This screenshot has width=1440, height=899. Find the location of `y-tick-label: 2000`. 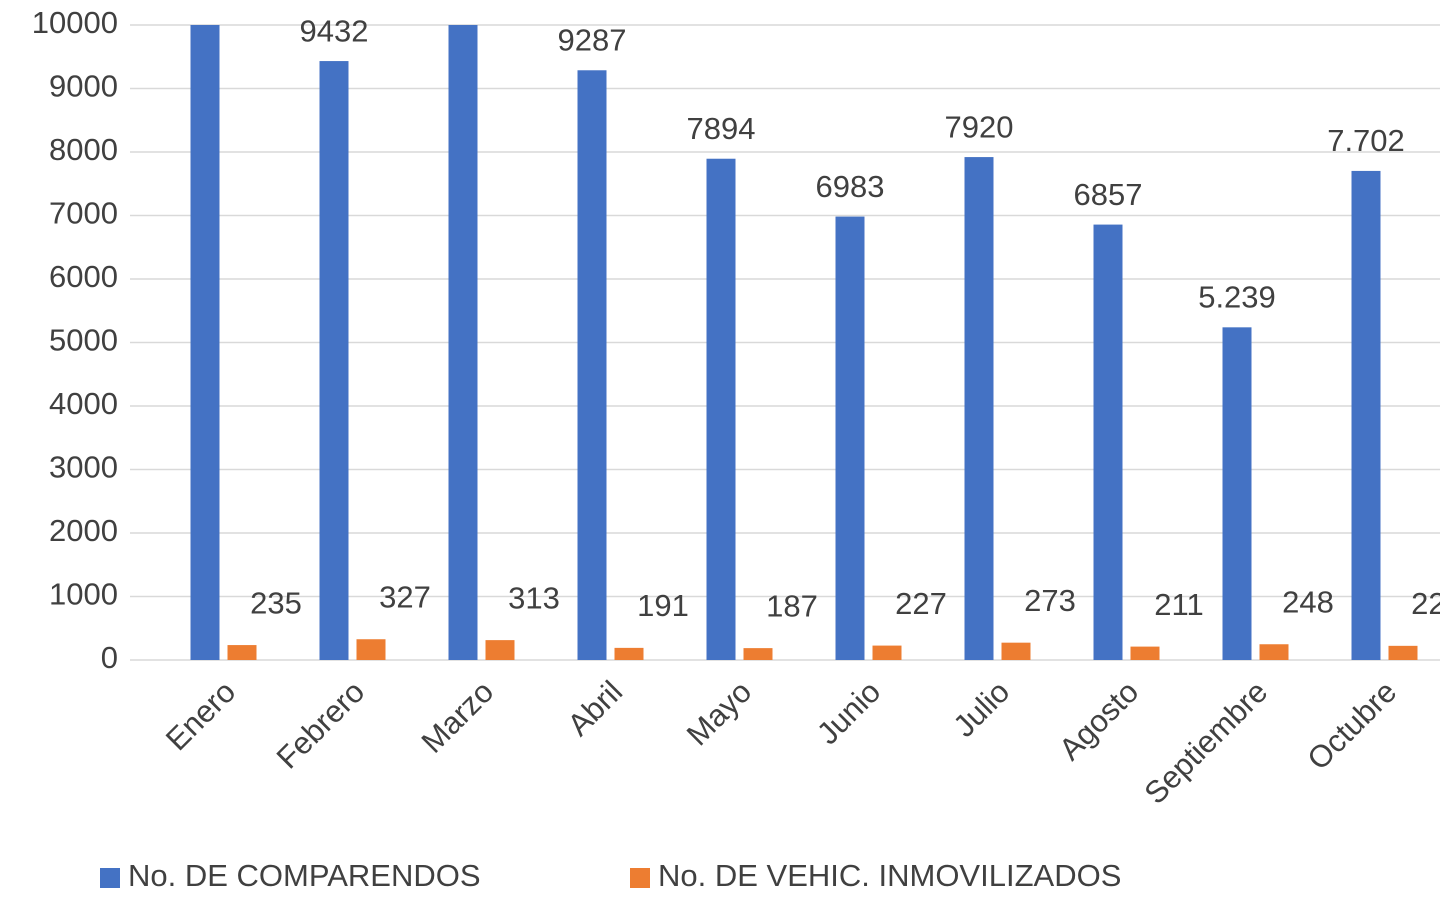

y-tick-label: 2000 is located at coordinates (83, 530).